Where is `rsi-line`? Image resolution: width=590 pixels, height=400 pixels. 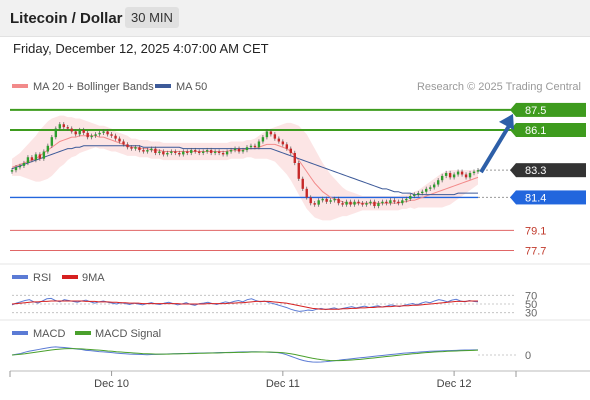 rsi-line is located at coordinates (245, 304).